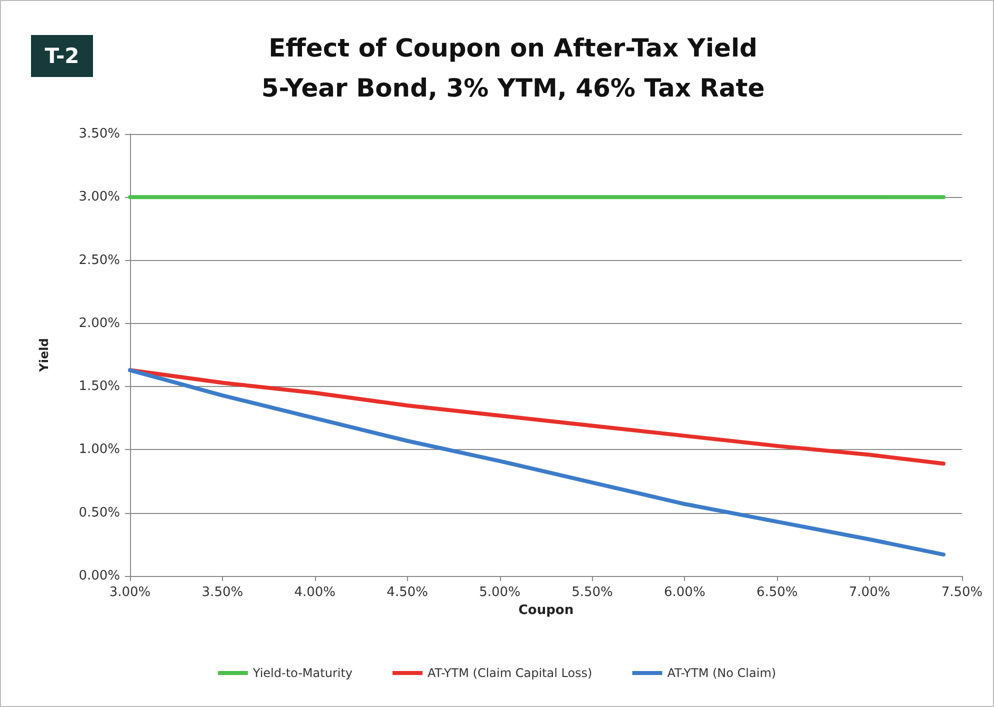  What do you see at coordinates (99, 576) in the screenshot?
I see `y-tick-label: 0.00%` at bounding box center [99, 576].